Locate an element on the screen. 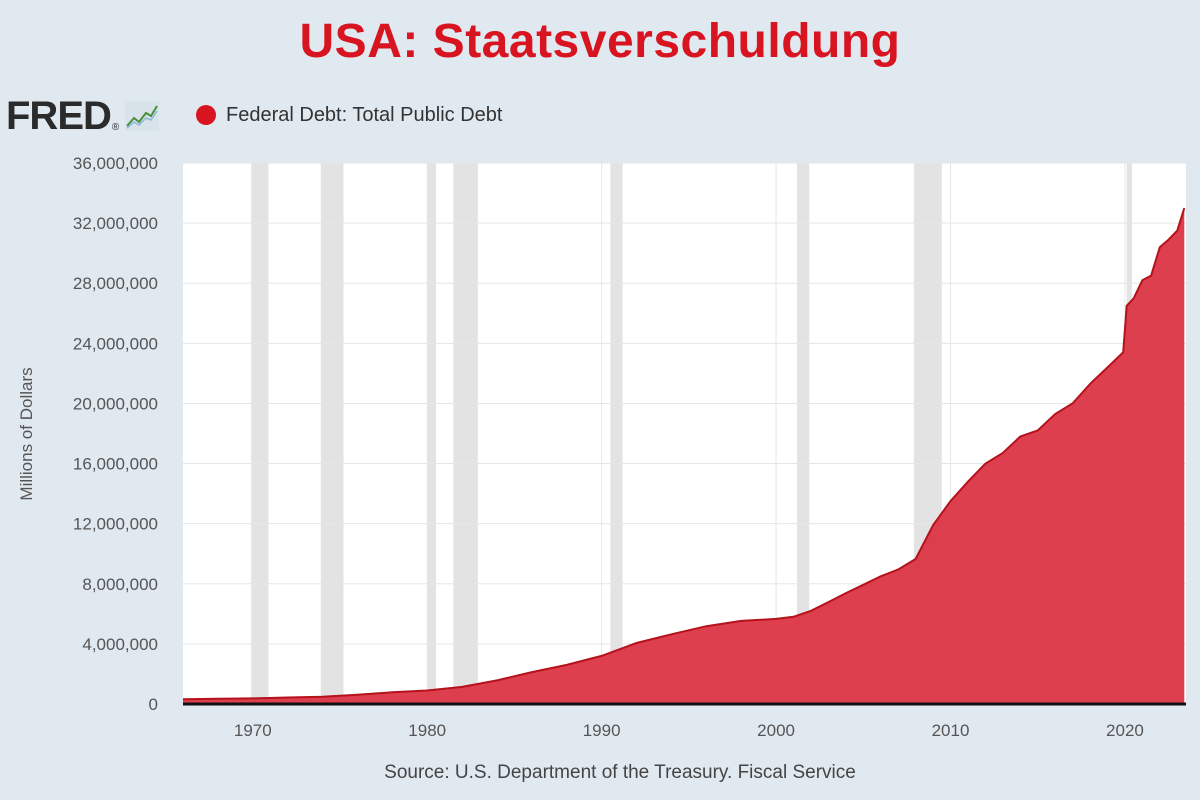 This screenshot has height=800, width=1200. fred-logo-registered-mark: ® is located at coordinates (115, 127).